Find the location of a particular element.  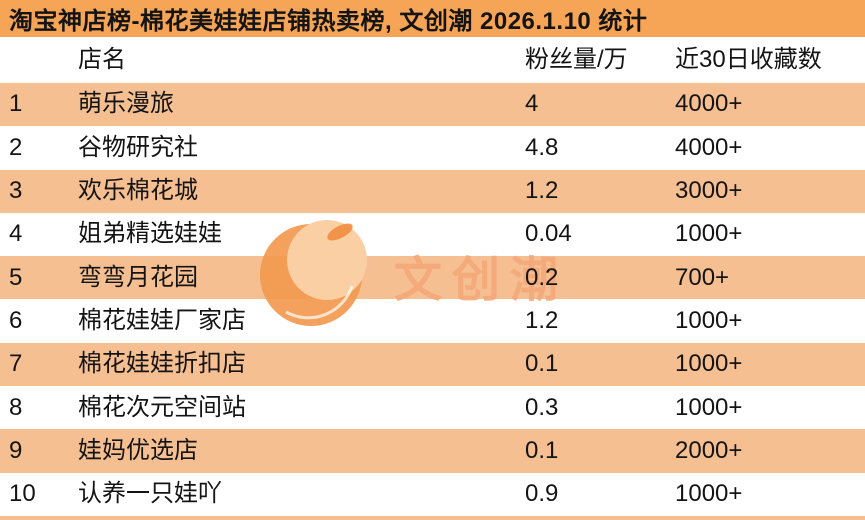

shop-name-cell: 姐弟精选娃娃 is located at coordinates (150, 234).